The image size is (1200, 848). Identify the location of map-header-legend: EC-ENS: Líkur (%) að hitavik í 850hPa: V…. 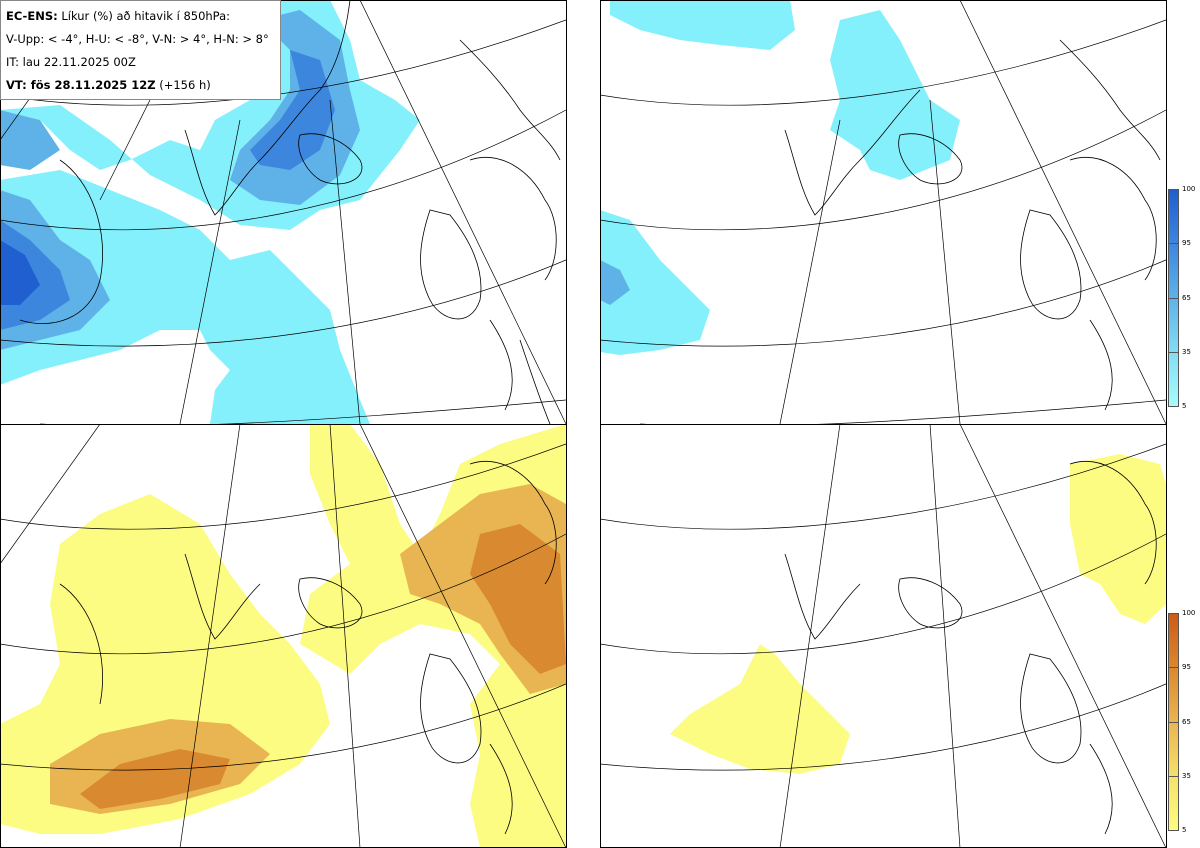
(140, 50).